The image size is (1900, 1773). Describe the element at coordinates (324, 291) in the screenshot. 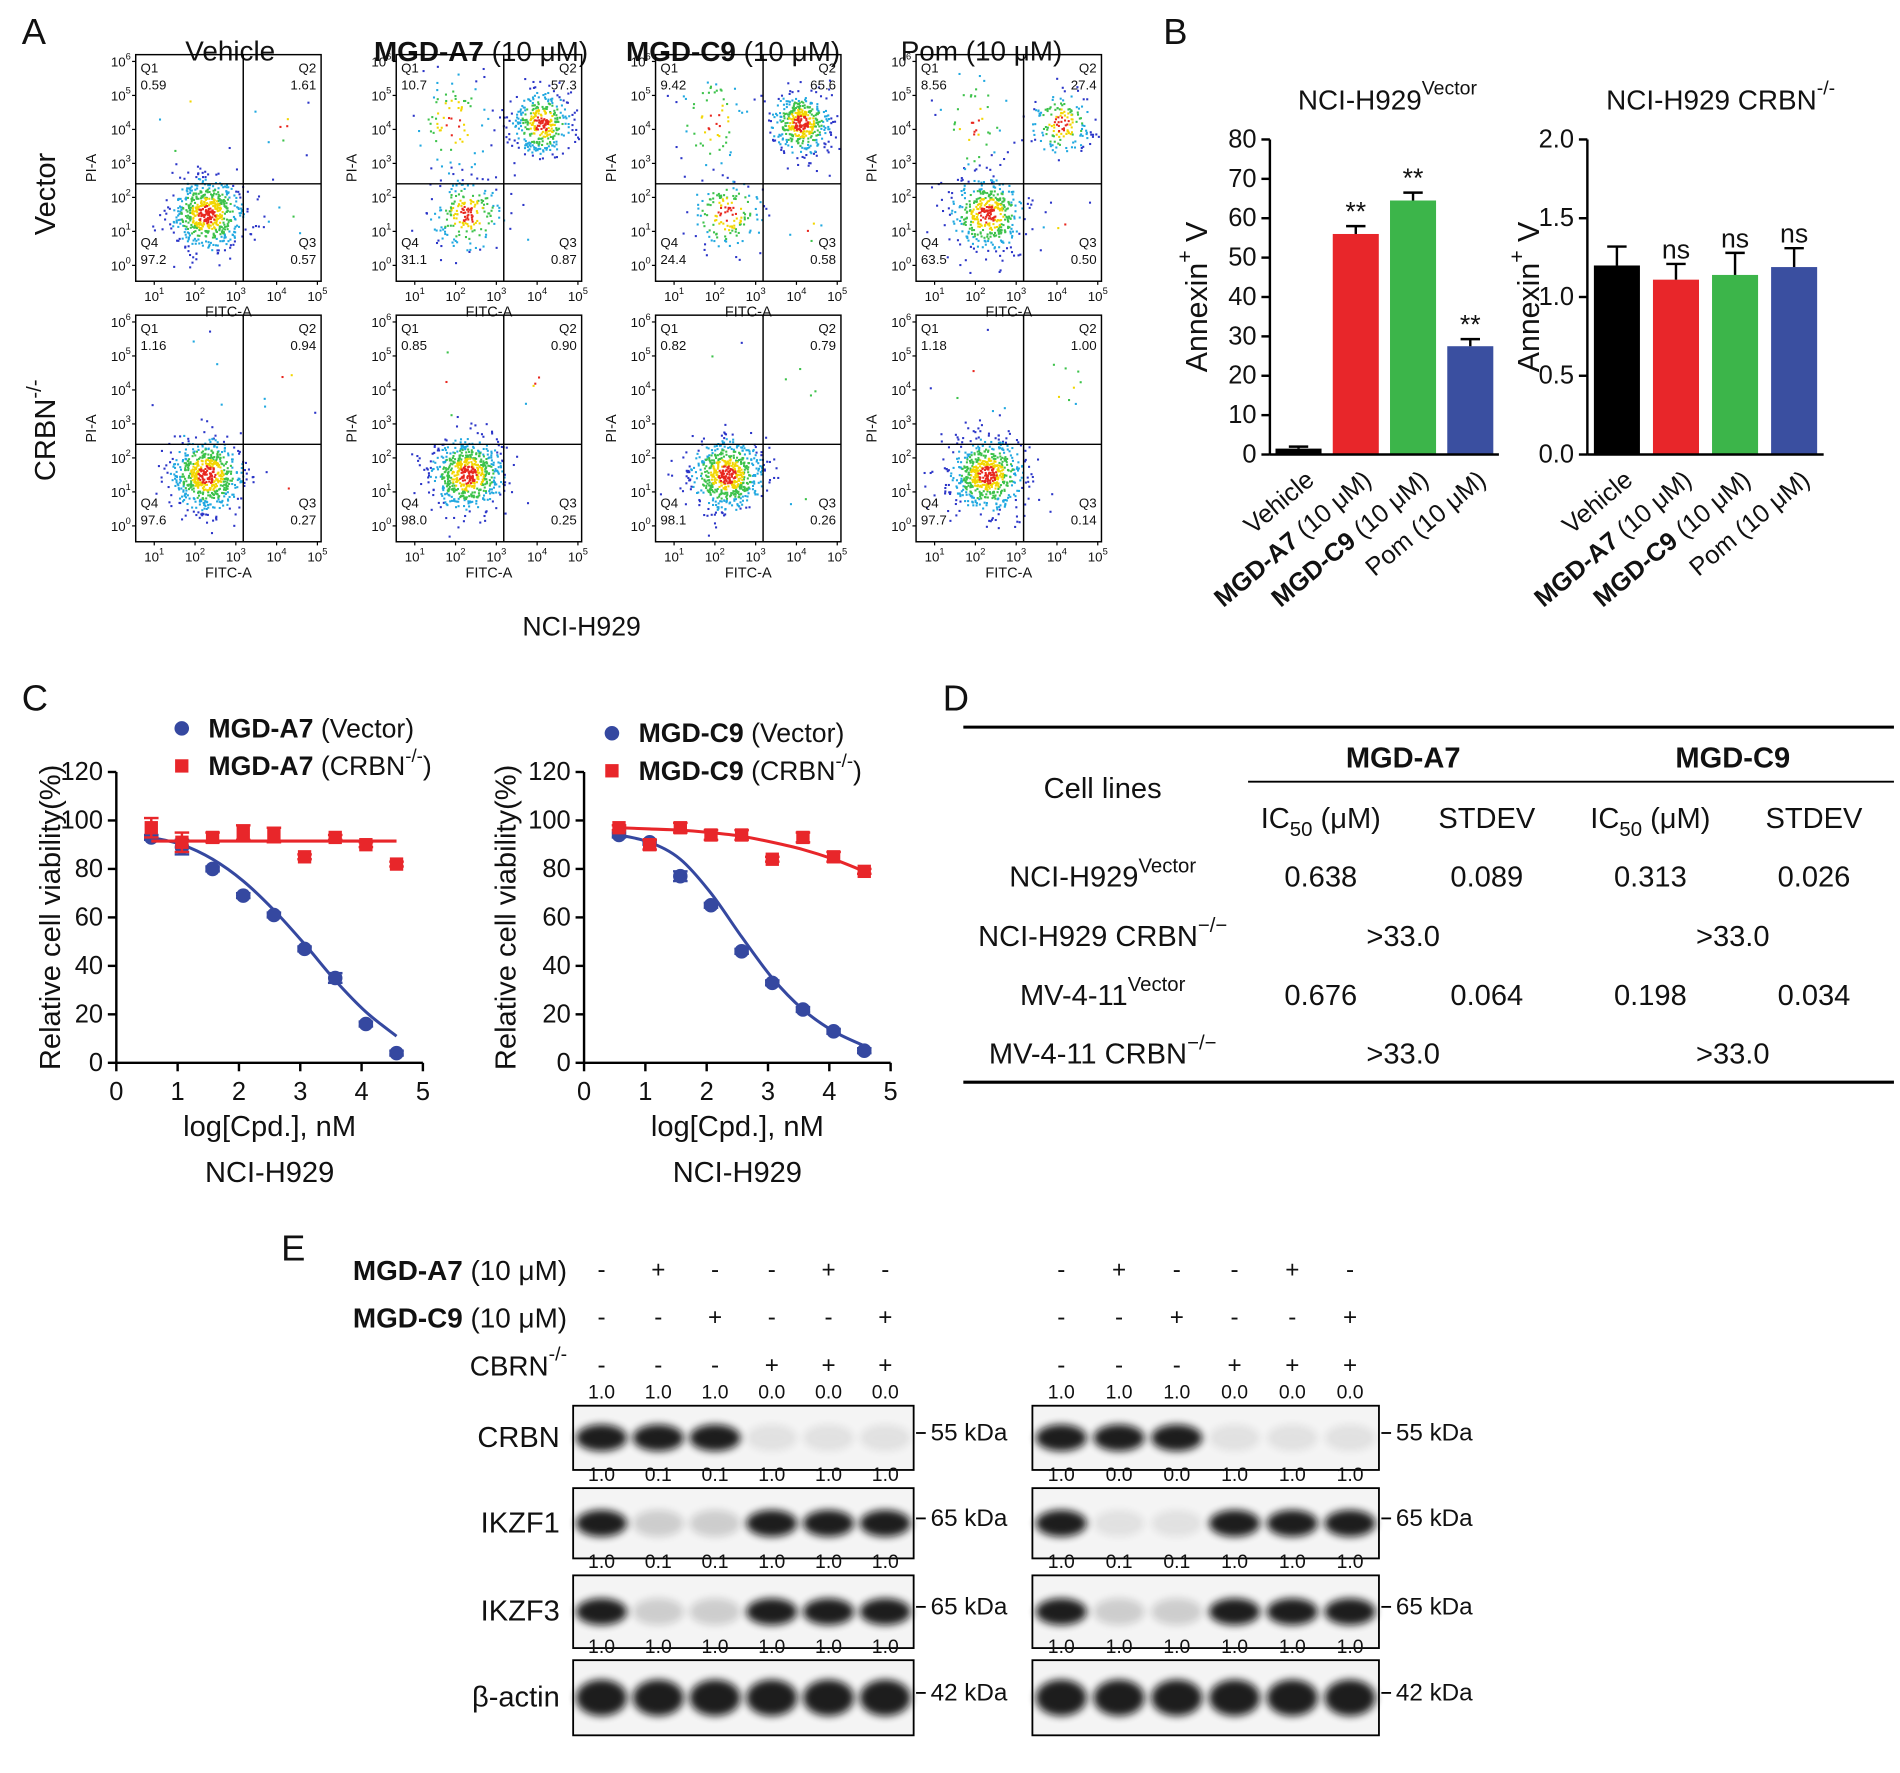

I see `tick-exponent: 5` at that location.